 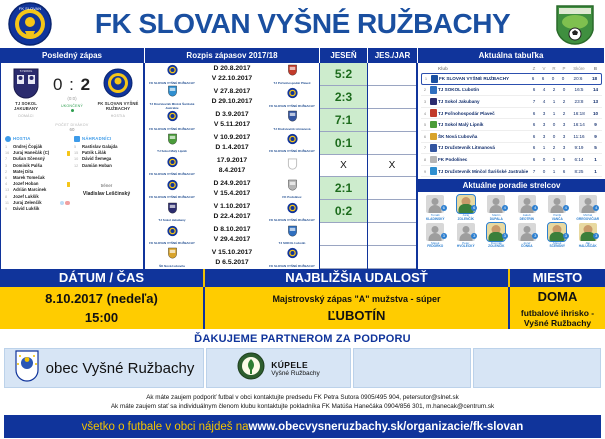 I want to click on table-goals: 16:5, so click(x=579, y=90).